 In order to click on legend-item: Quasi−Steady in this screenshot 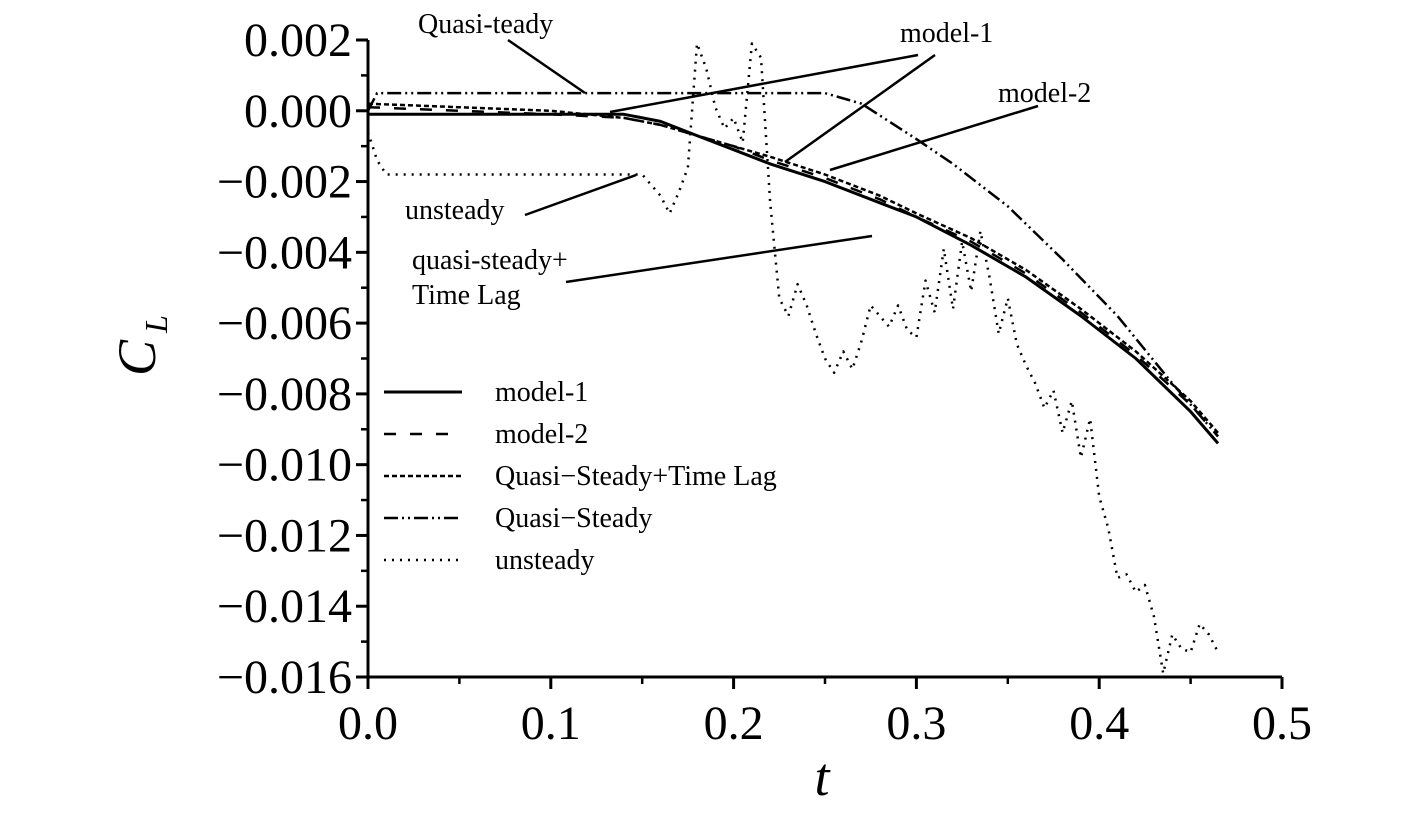, I will do `click(518, 518)`.